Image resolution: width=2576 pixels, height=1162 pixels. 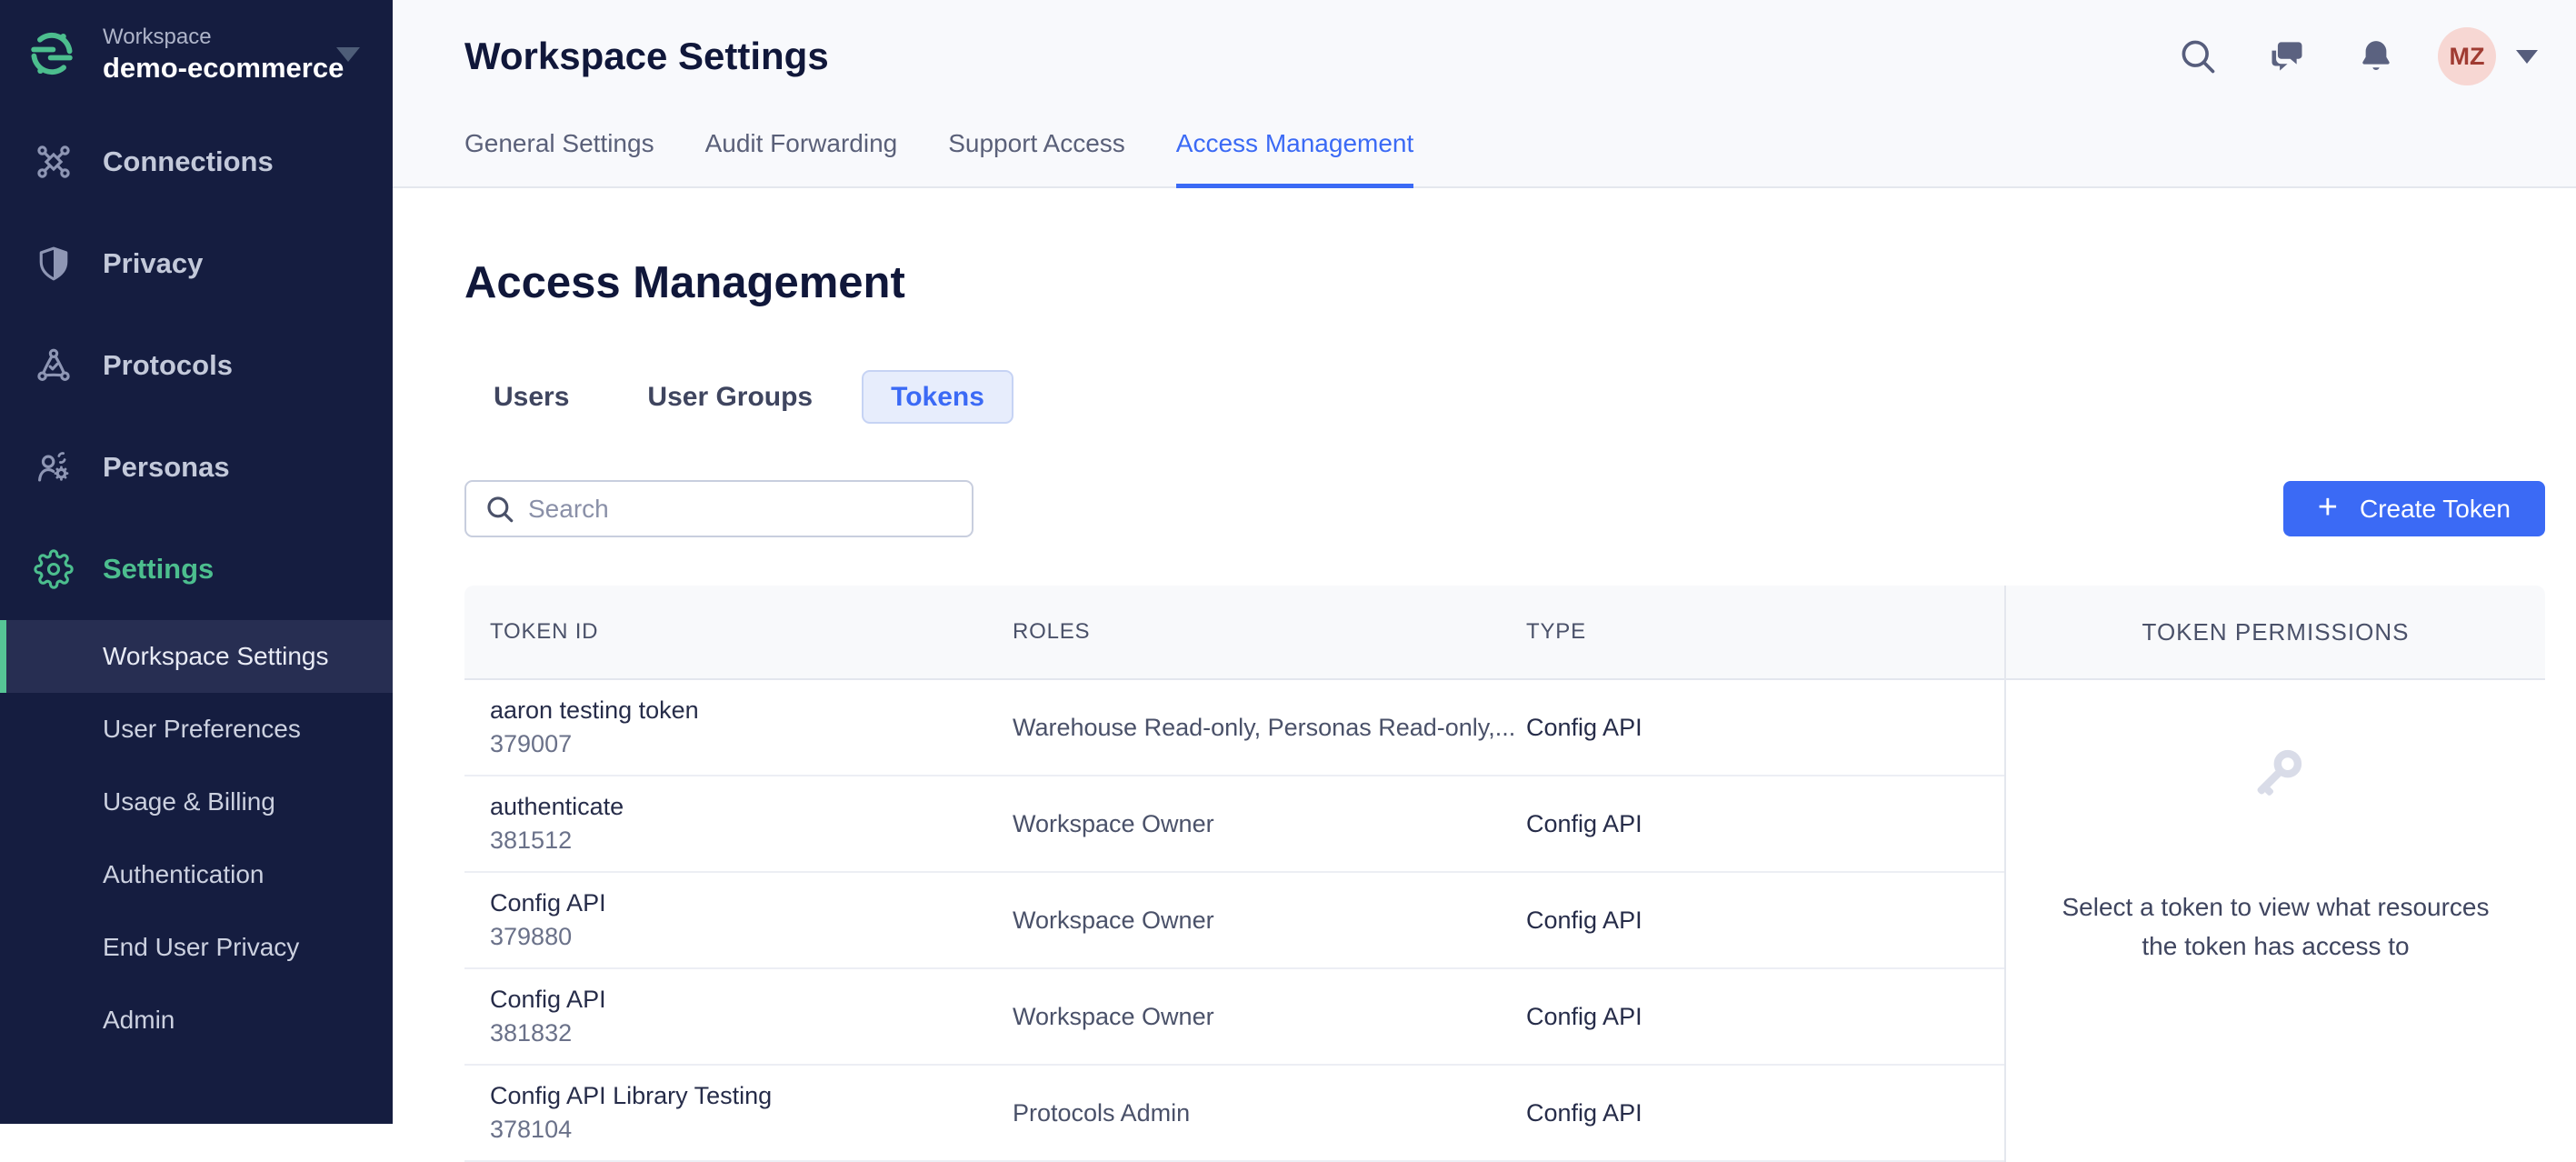 I want to click on token-name: Config API Library Testing, so click(x=751, y=1096).